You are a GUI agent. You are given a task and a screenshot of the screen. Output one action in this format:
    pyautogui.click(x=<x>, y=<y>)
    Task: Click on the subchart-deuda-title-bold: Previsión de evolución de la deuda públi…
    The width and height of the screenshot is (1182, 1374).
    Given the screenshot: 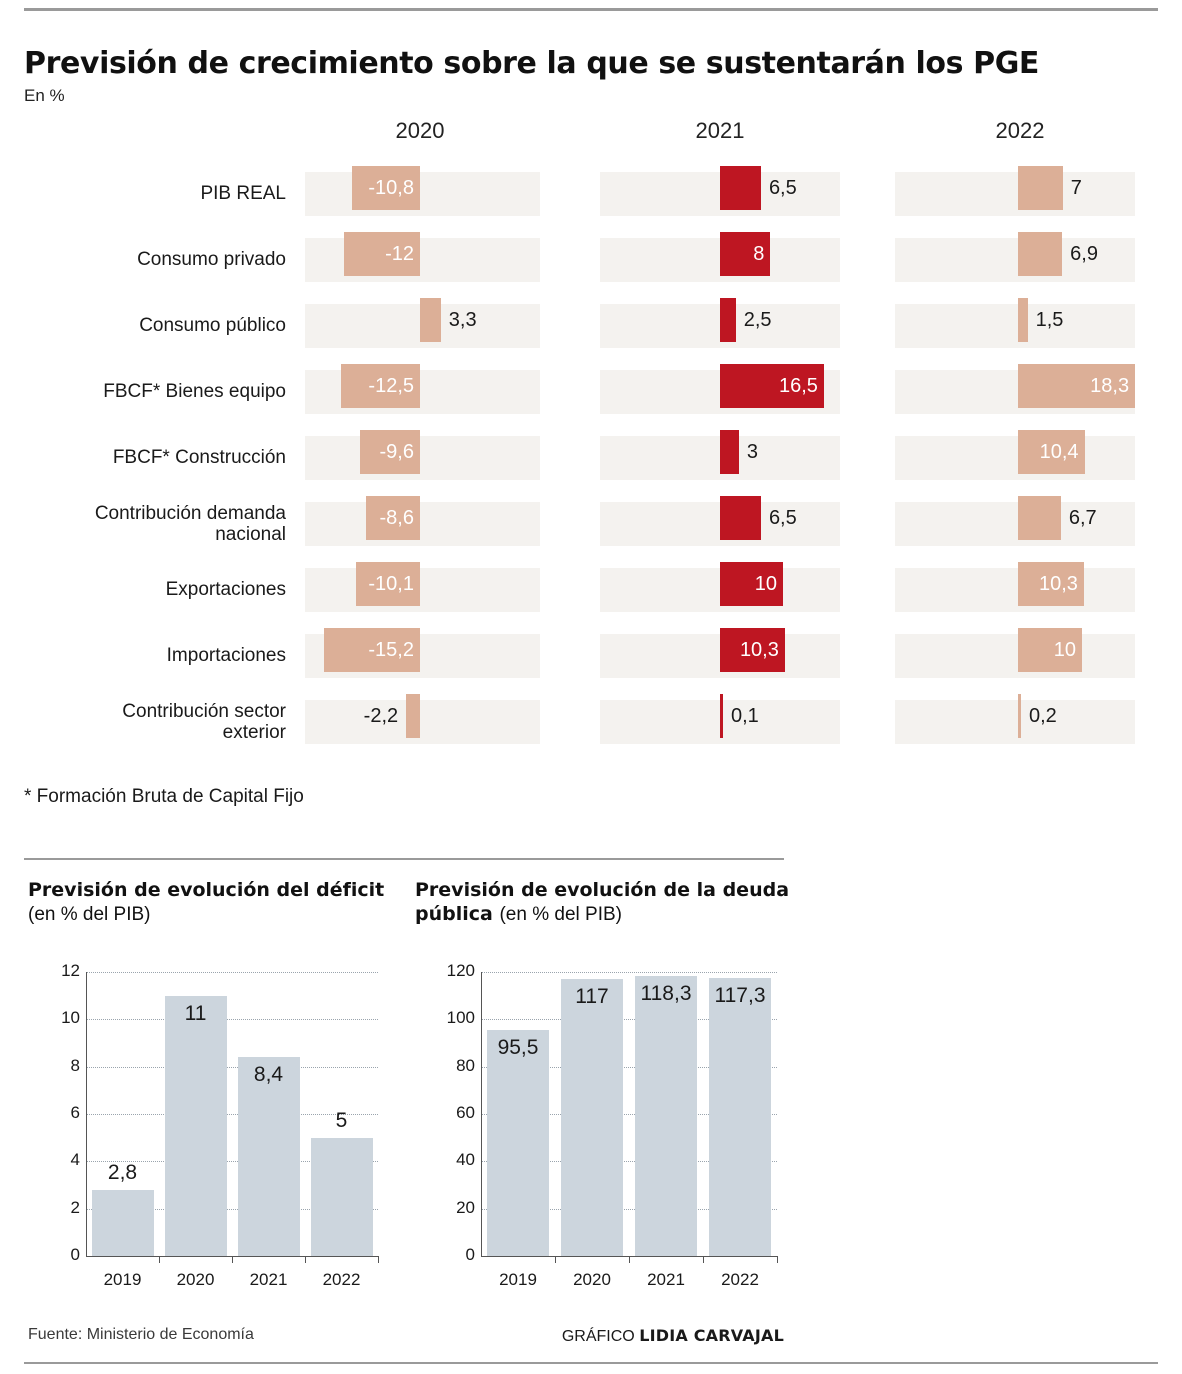 What is the action you would take?
    pyautogui.click(x=602, y=902)
    